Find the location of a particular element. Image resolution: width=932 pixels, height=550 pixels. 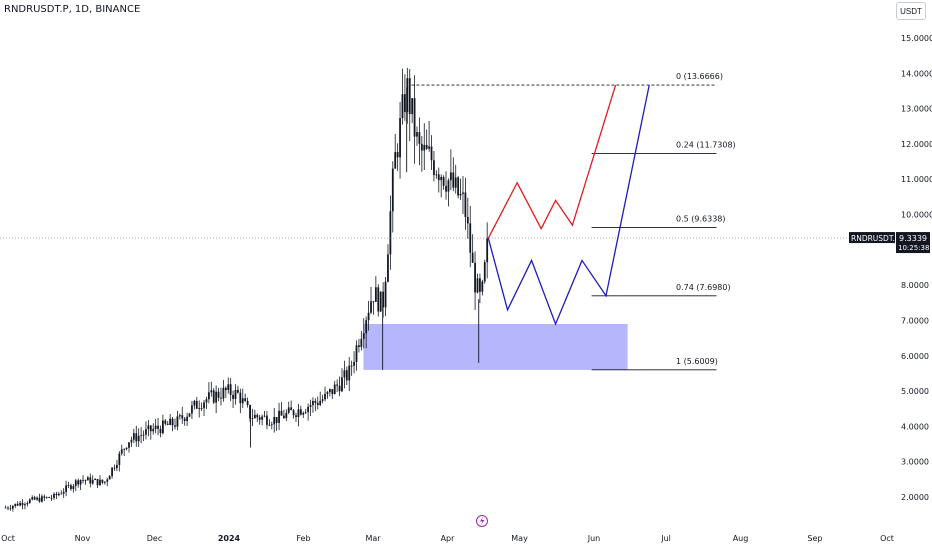

x-tick-label: Oct is located at coordinates (887, 538).